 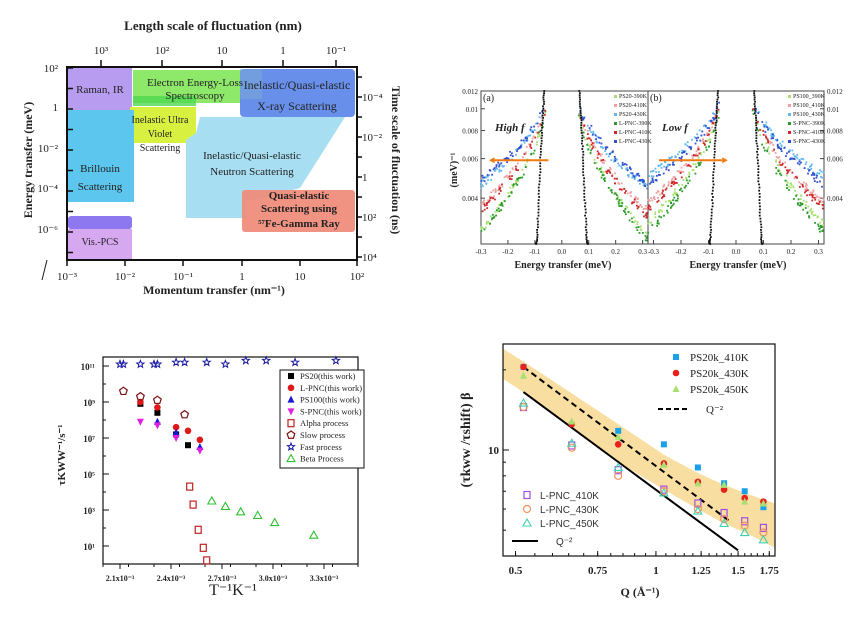 What do you see at coordinates (330, 400) in the screenshot?
I see `legend-label: PS100(this work)` at bounding box center [330, 400].